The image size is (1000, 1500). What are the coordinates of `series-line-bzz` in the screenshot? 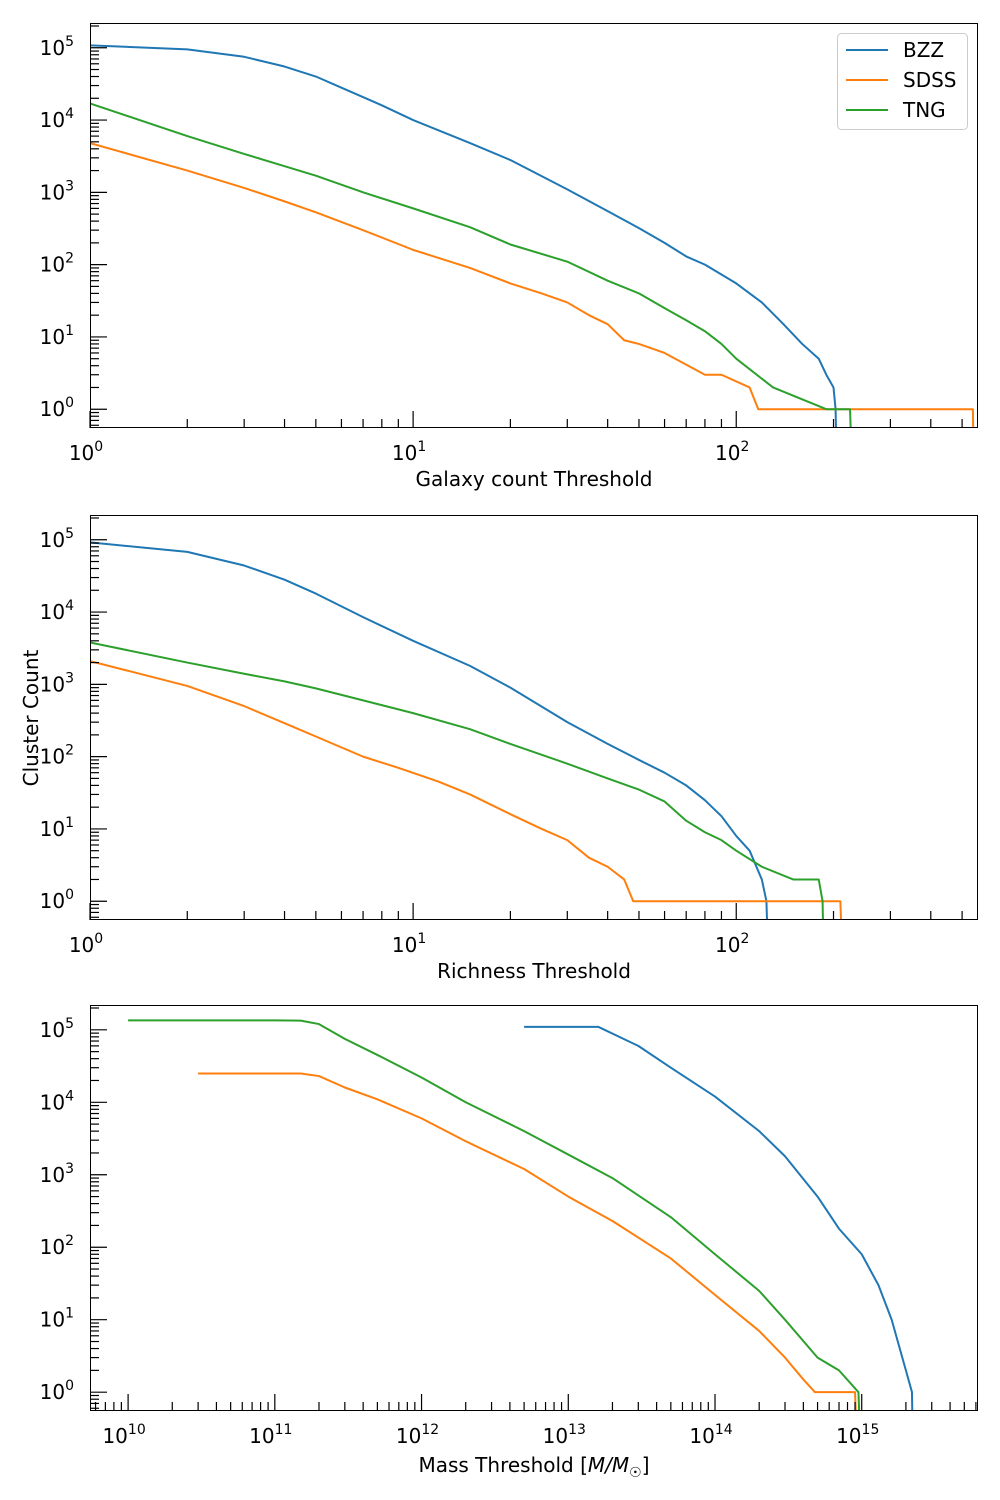 It's located at (719, 1218).